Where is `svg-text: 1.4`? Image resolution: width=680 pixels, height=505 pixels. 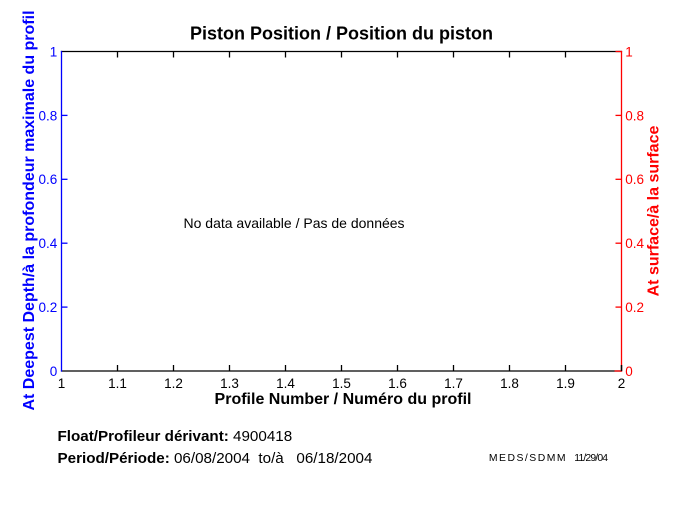 svg-text: 1.4 is located at coordinates (285, 383).